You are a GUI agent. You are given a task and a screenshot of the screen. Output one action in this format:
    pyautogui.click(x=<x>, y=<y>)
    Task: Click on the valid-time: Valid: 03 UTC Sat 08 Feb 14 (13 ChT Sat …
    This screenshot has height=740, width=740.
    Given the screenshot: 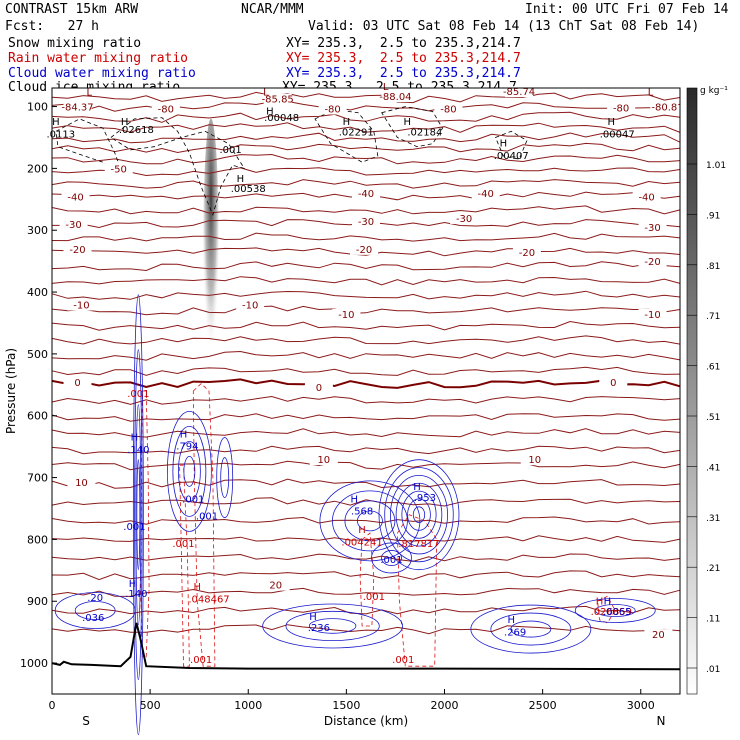 What is the action you would take?
    pyautogui.click(x=504, y=26)
    